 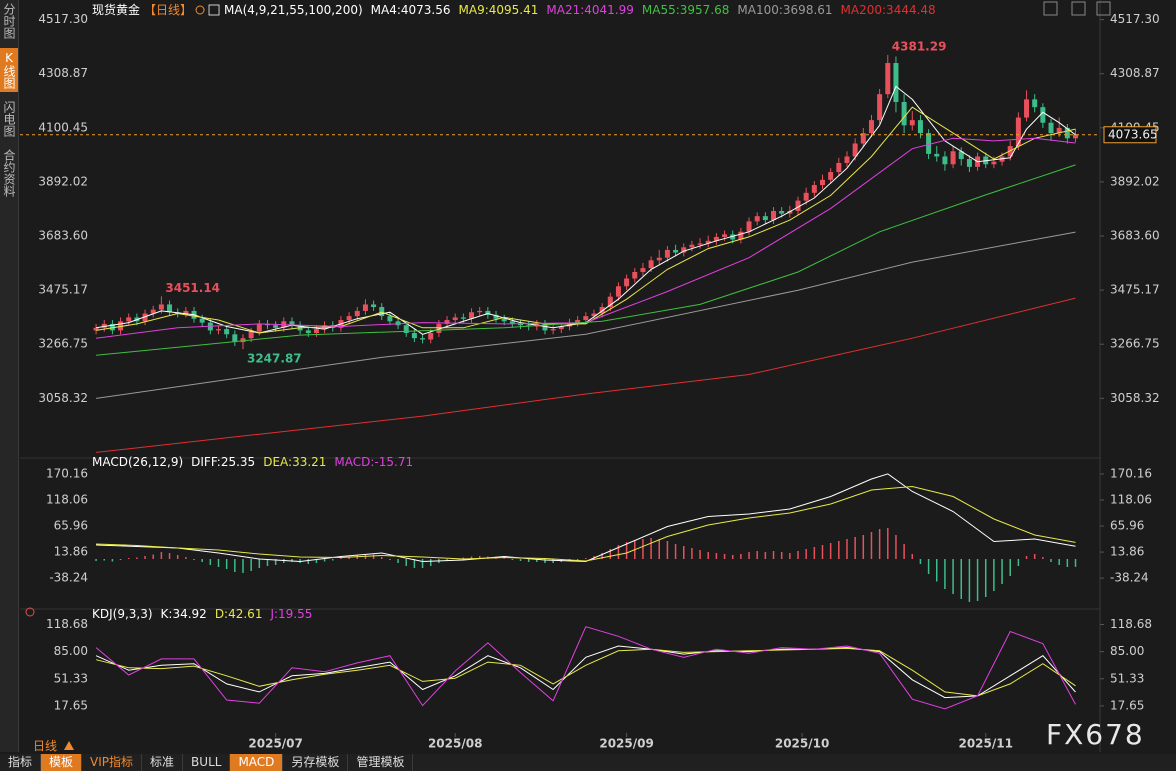 I want to click on toolbar-tab: VIP指标, so click(x=112, y=762).